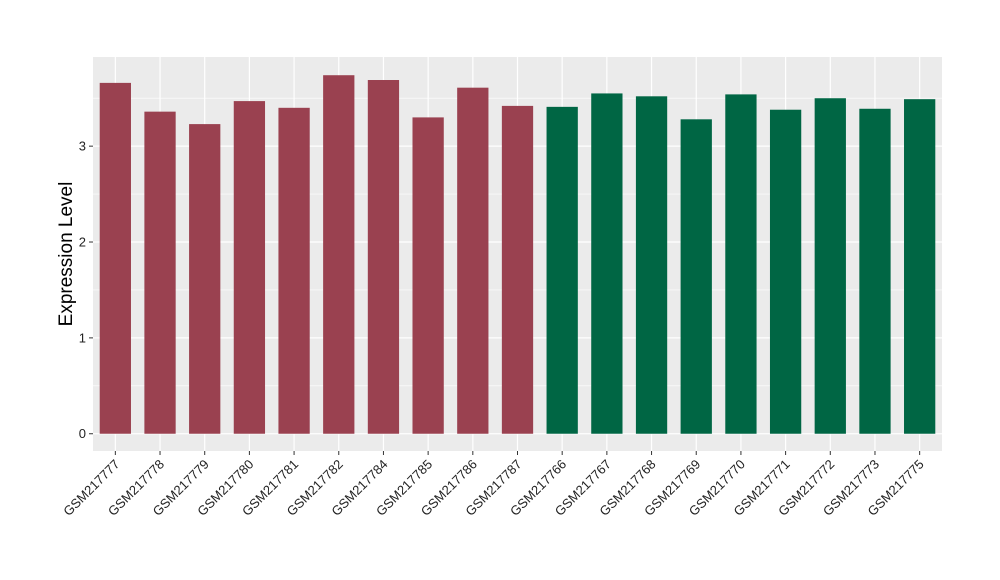 The image size is (1000, 580). Describe the element at coordinates (82, 242) in the screenshot. I see `y-tick-label: 2` at that location.